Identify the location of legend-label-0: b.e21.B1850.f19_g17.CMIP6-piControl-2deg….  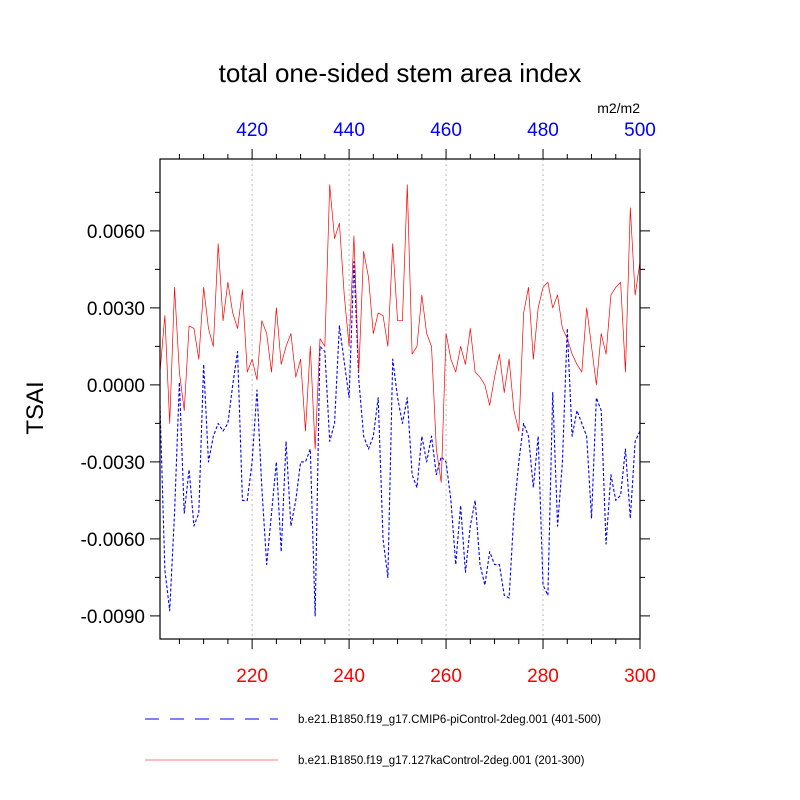
(449, 720).